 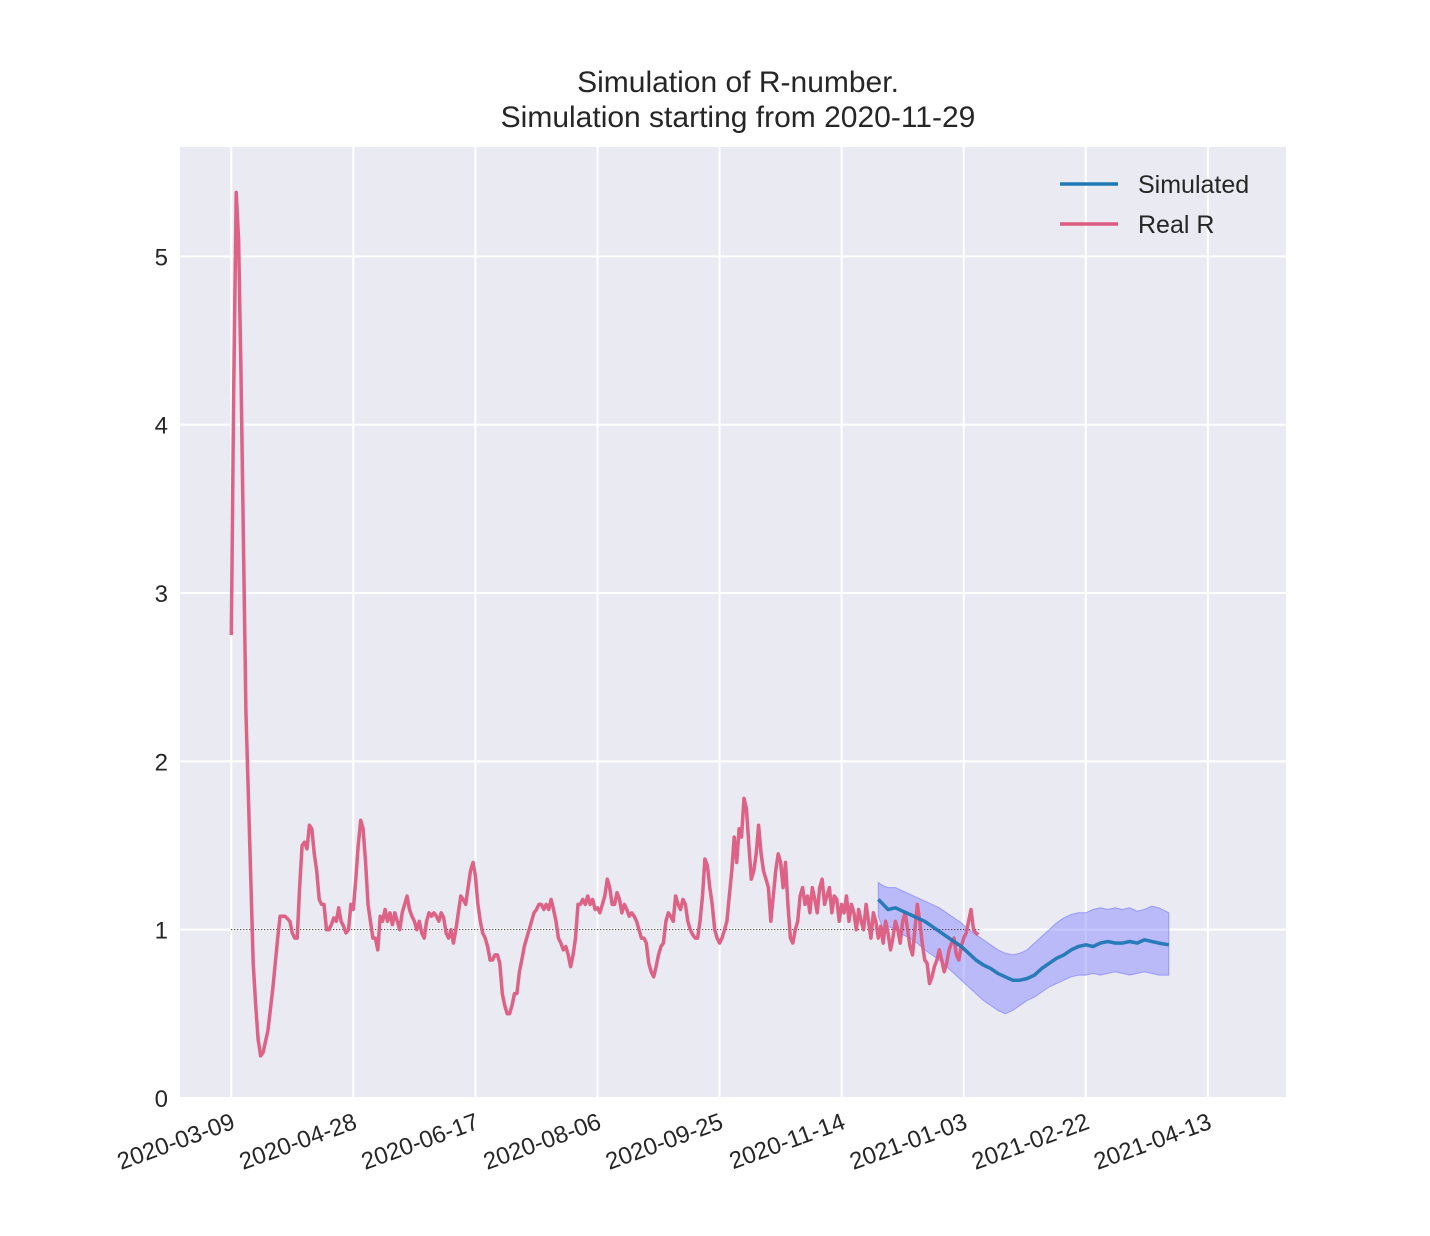 I want to click on x-tick-label: 2021-01-03, so click(x=908, y=1141).